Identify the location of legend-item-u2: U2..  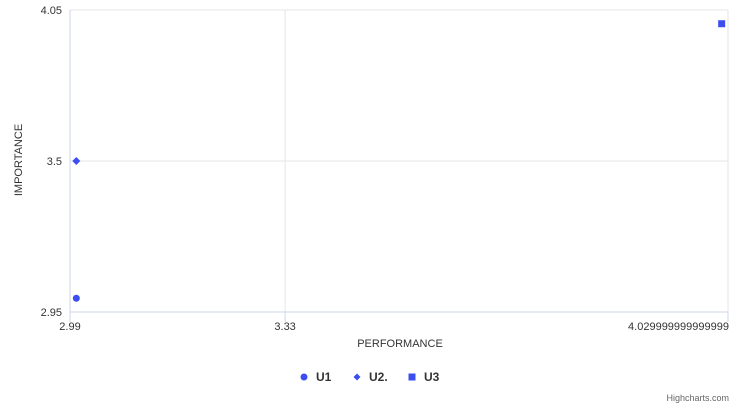
(370, 377).